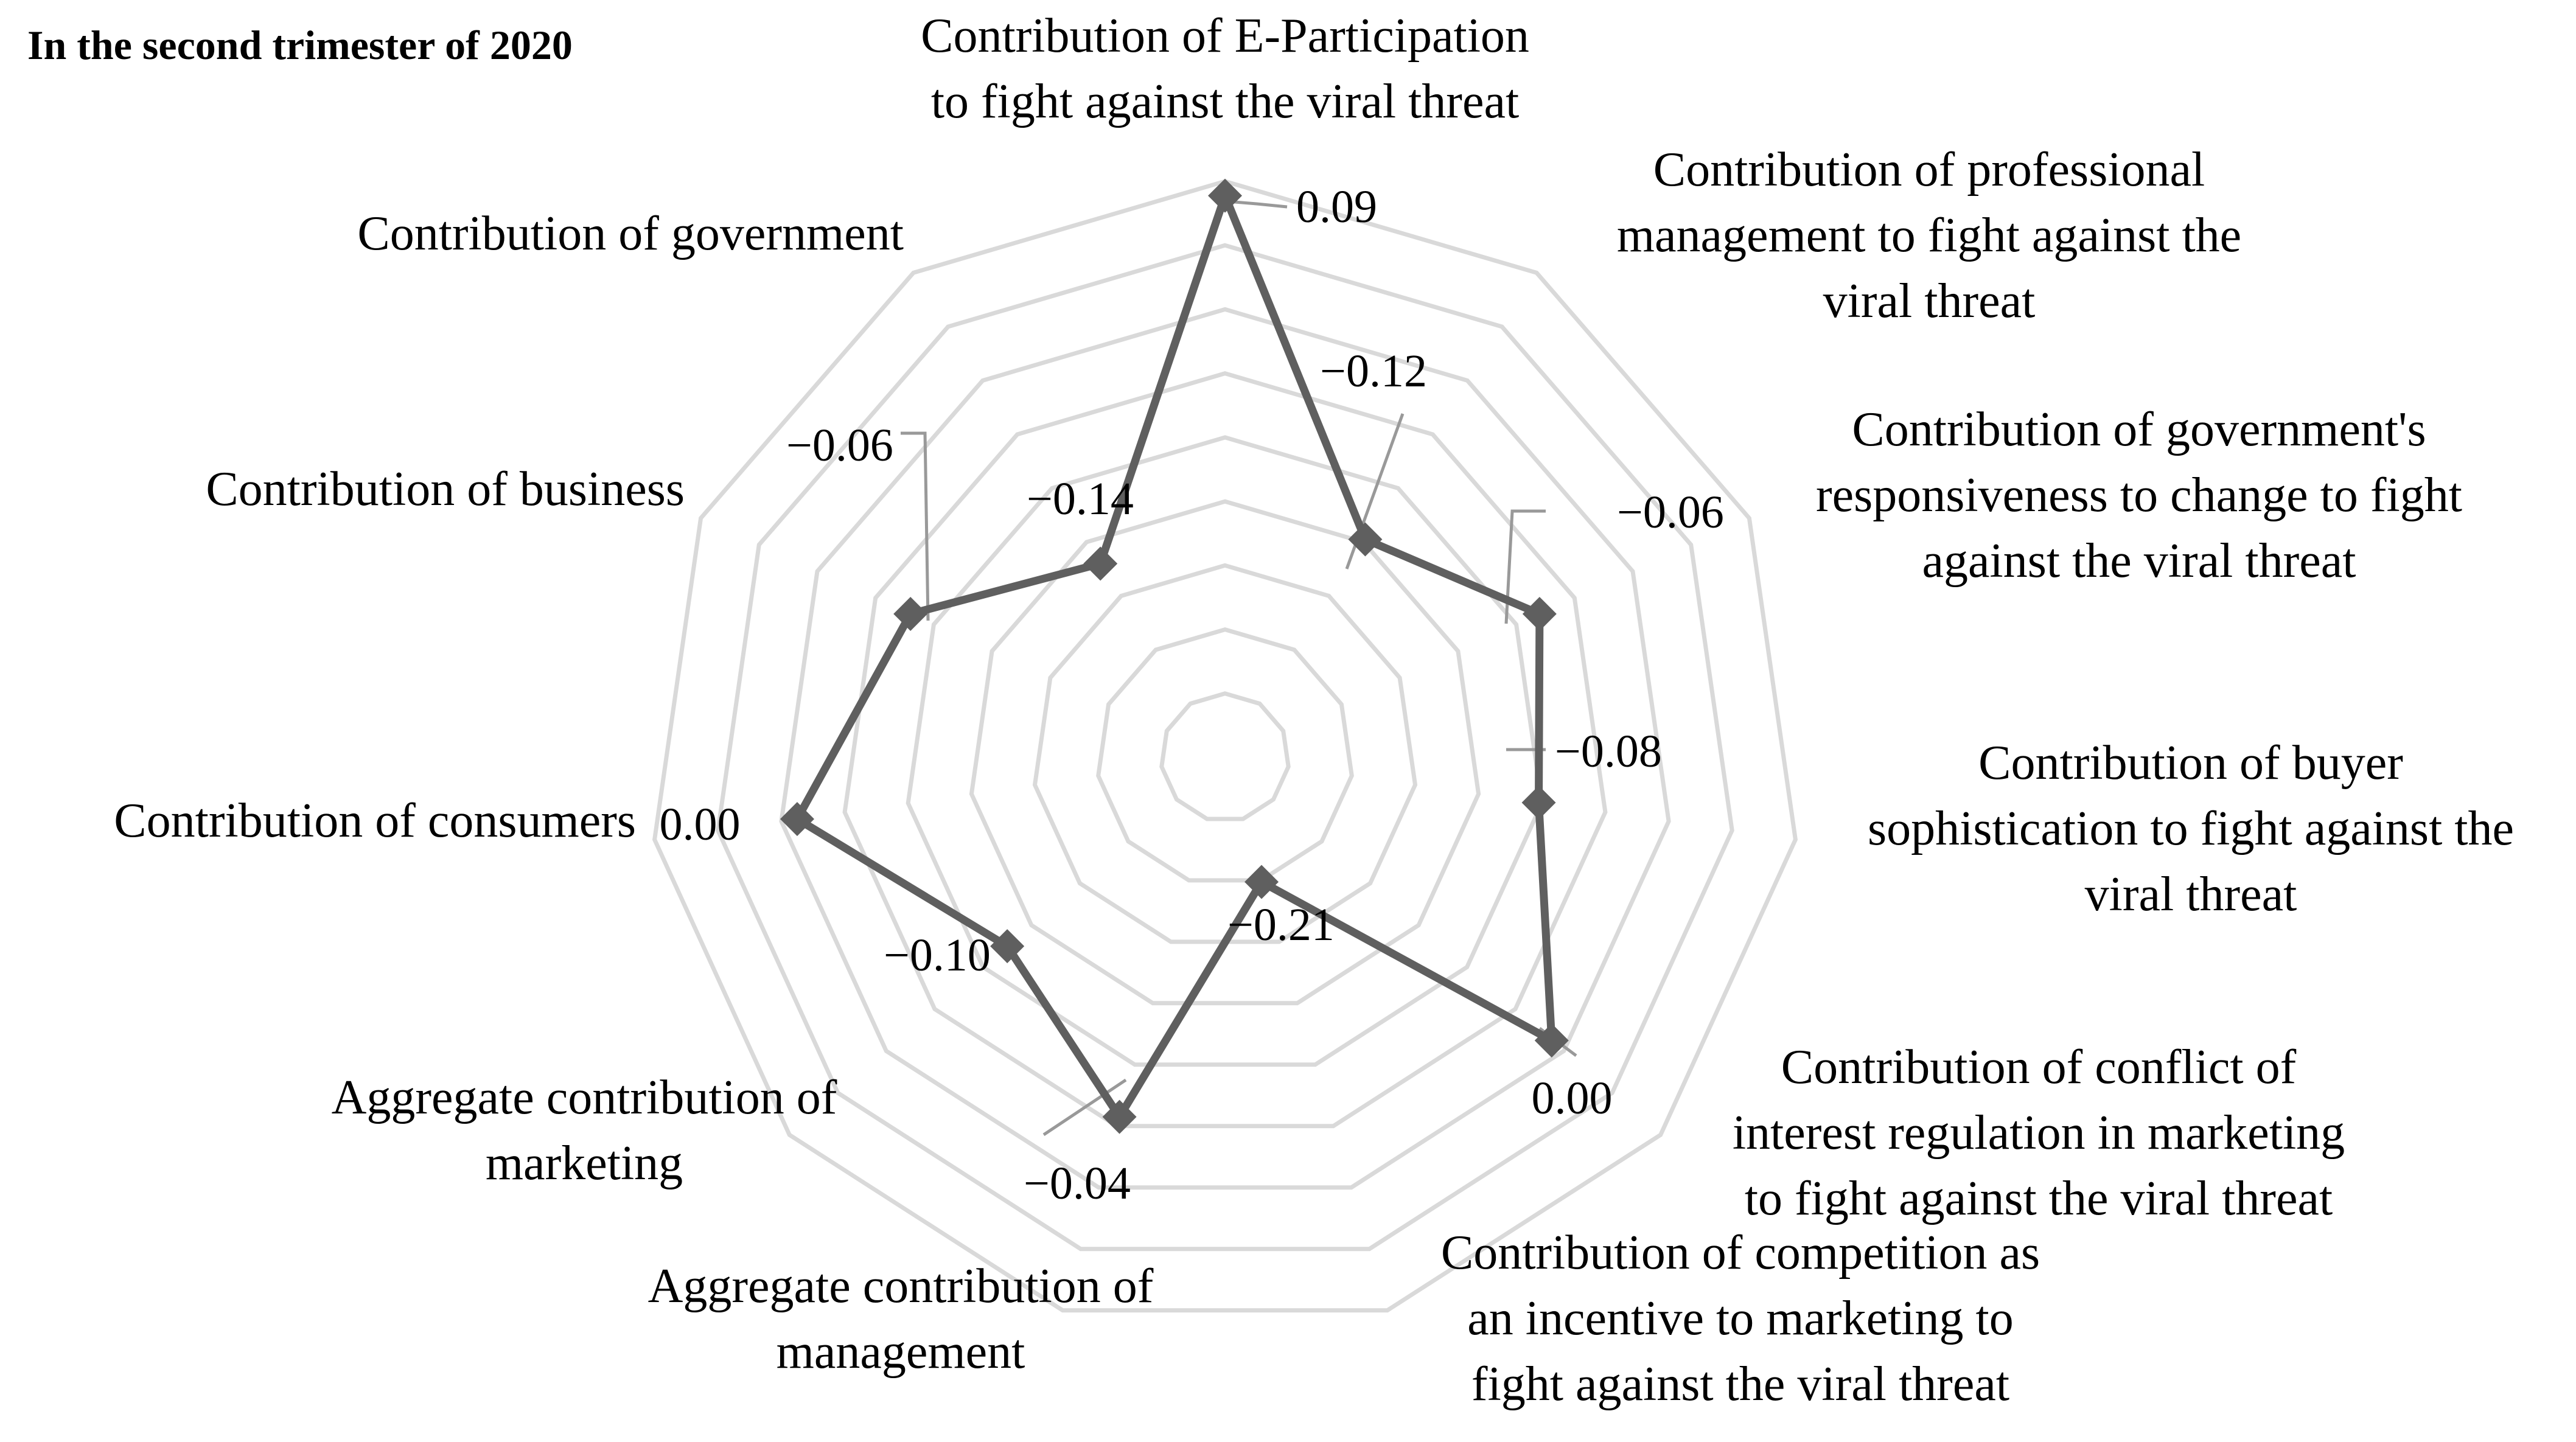 The height and width of the screenshot is (1442, 2576). I want to click on category-label-line: Contribution of conflict of, so click(2039, 1067).